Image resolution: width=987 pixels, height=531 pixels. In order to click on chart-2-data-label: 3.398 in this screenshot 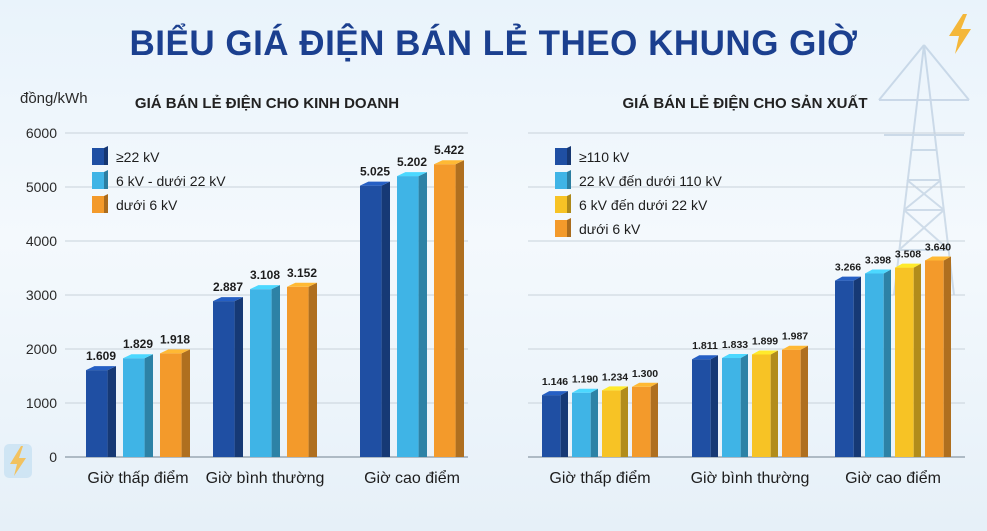, I will do `click(878, 261)`.